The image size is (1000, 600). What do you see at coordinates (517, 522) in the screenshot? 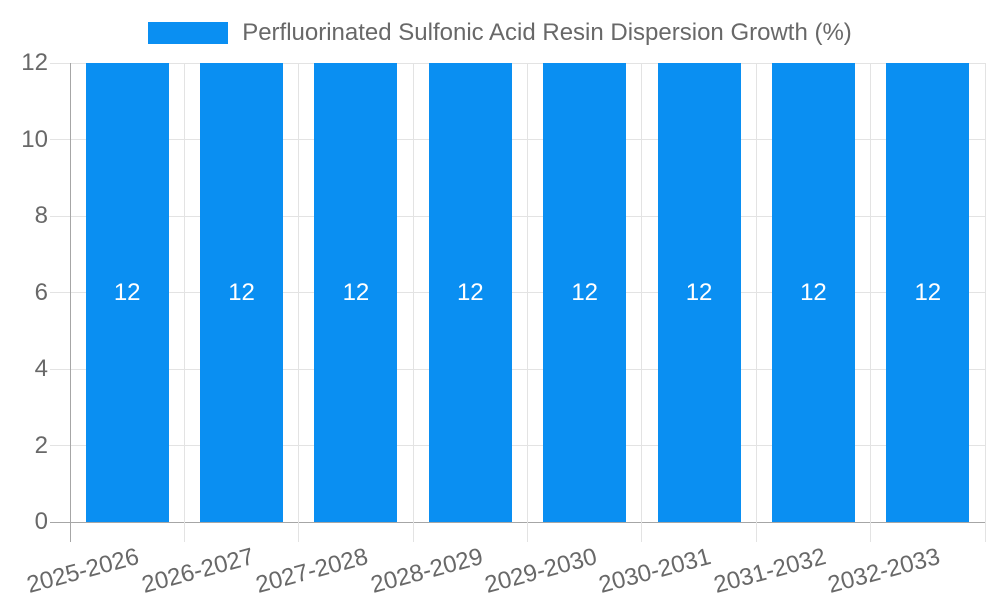
I see `x-axis-zero-line` at bounding box center [517, 522].